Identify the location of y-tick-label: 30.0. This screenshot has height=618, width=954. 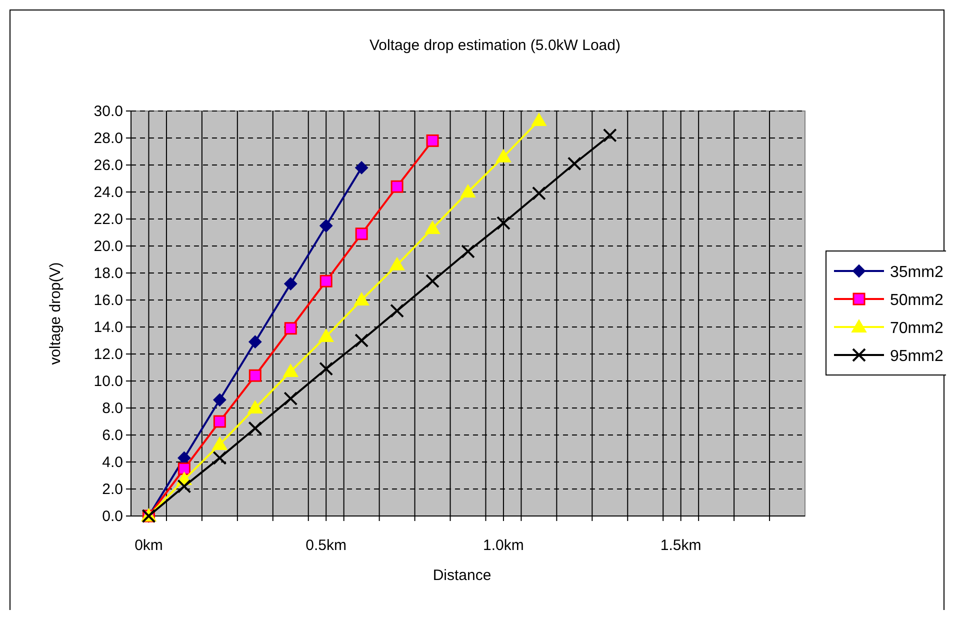
(108, 111).